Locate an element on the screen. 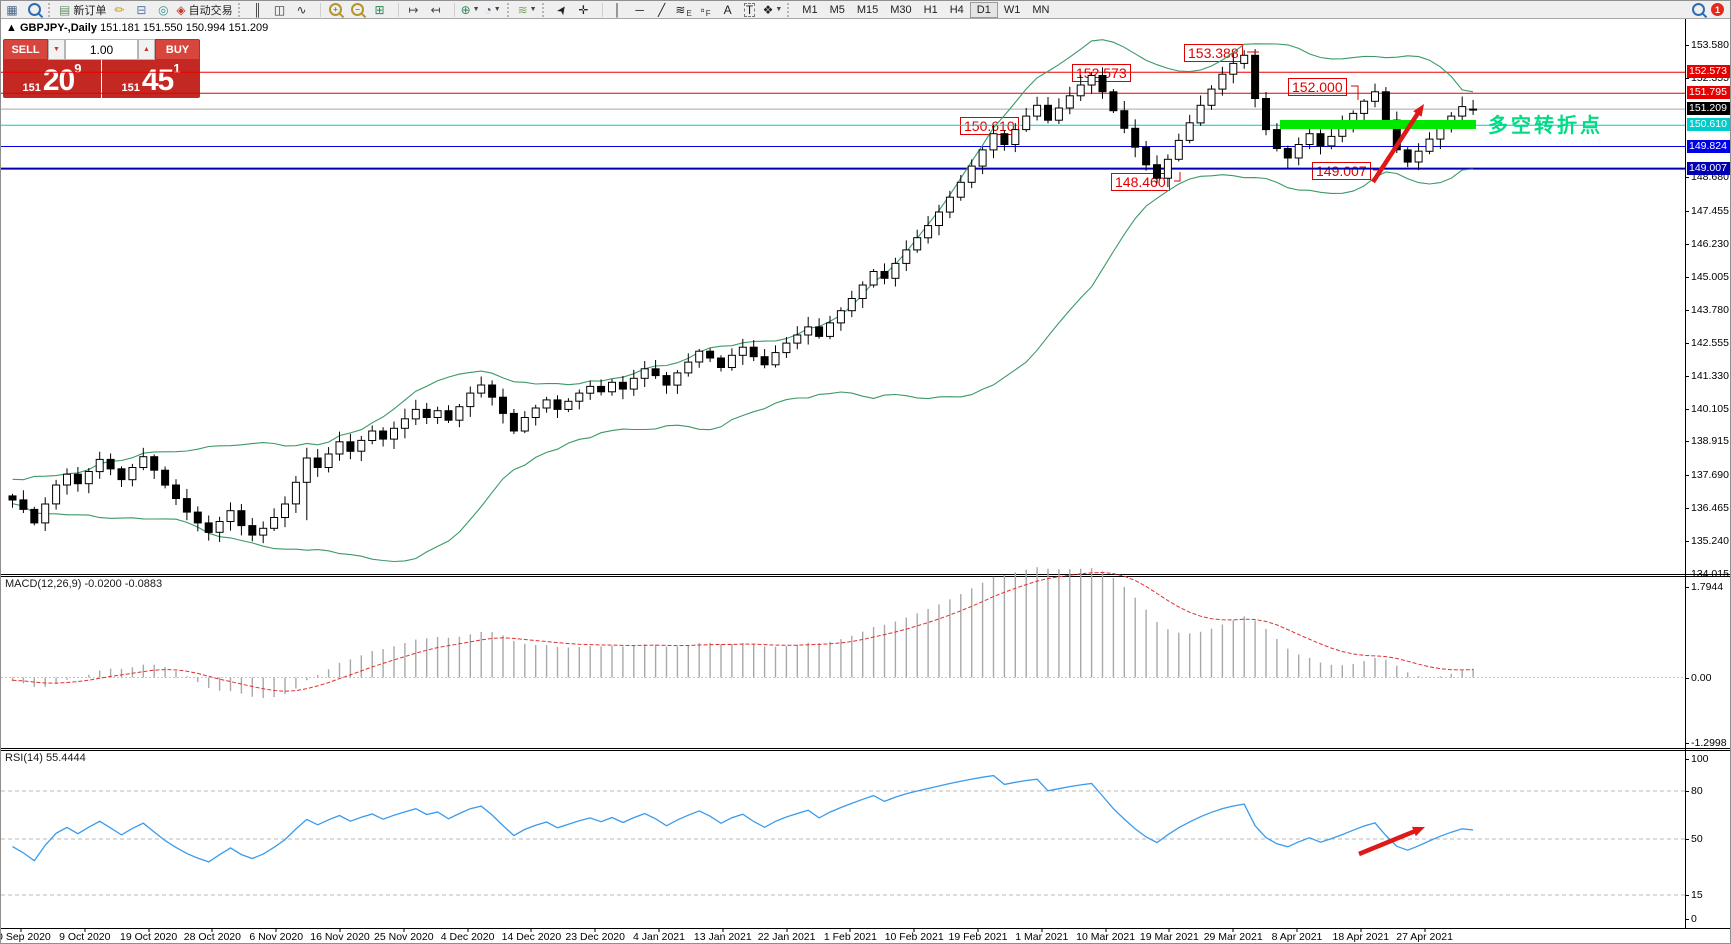 This screenshot has width=1731, height=944. new-order-button: ▤ 新订单 is located at coordinates (83, 9).